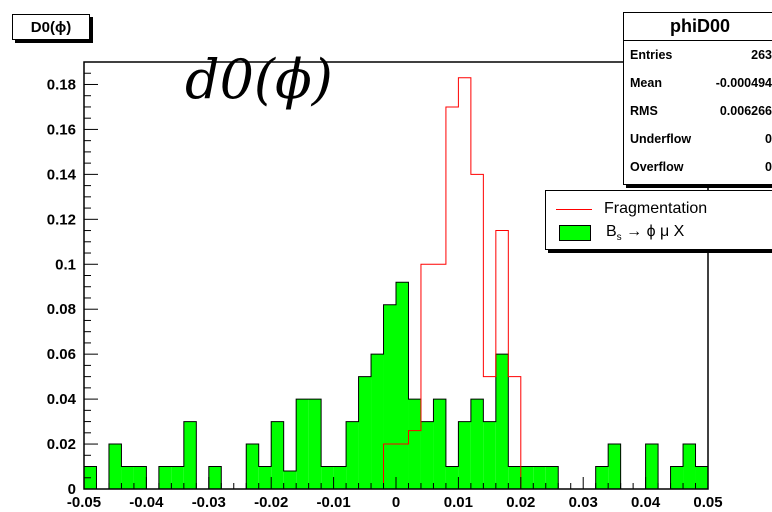 Image resolution: width=772 pixels, height=512 pixels. Describe the element at coordinates (698, 27) in the screenshot. I see `stats-name: phiD00` at that location.